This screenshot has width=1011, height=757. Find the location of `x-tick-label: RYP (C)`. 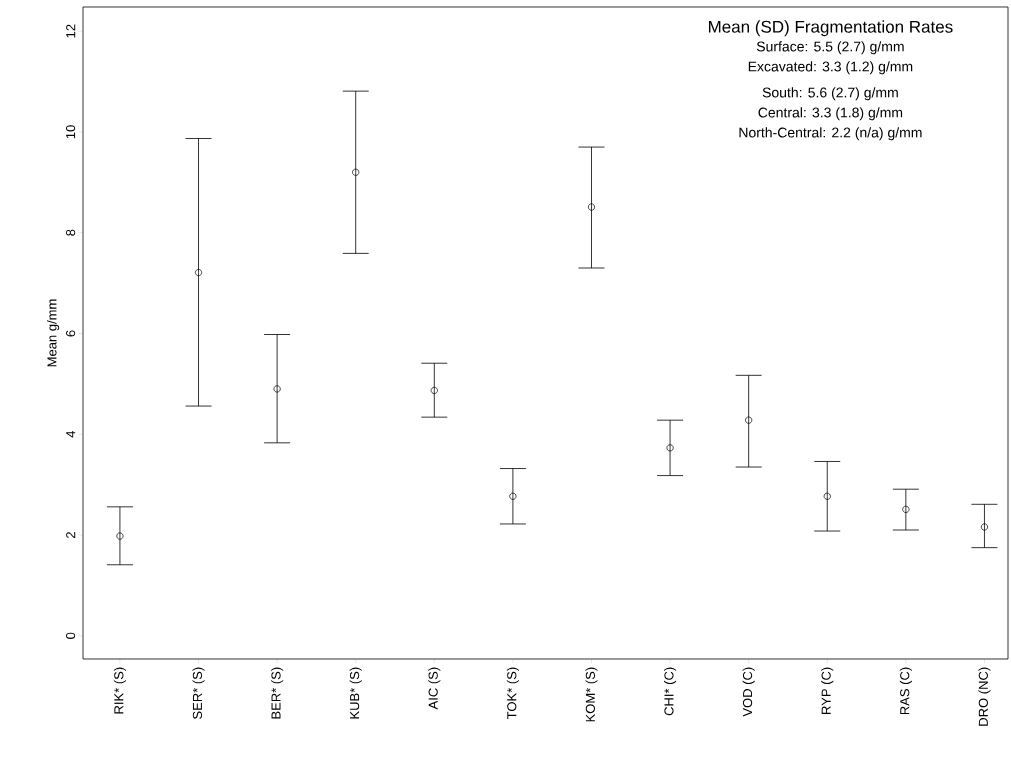

x-tick-label: RYP (C) is located at coordinates (827, 690).